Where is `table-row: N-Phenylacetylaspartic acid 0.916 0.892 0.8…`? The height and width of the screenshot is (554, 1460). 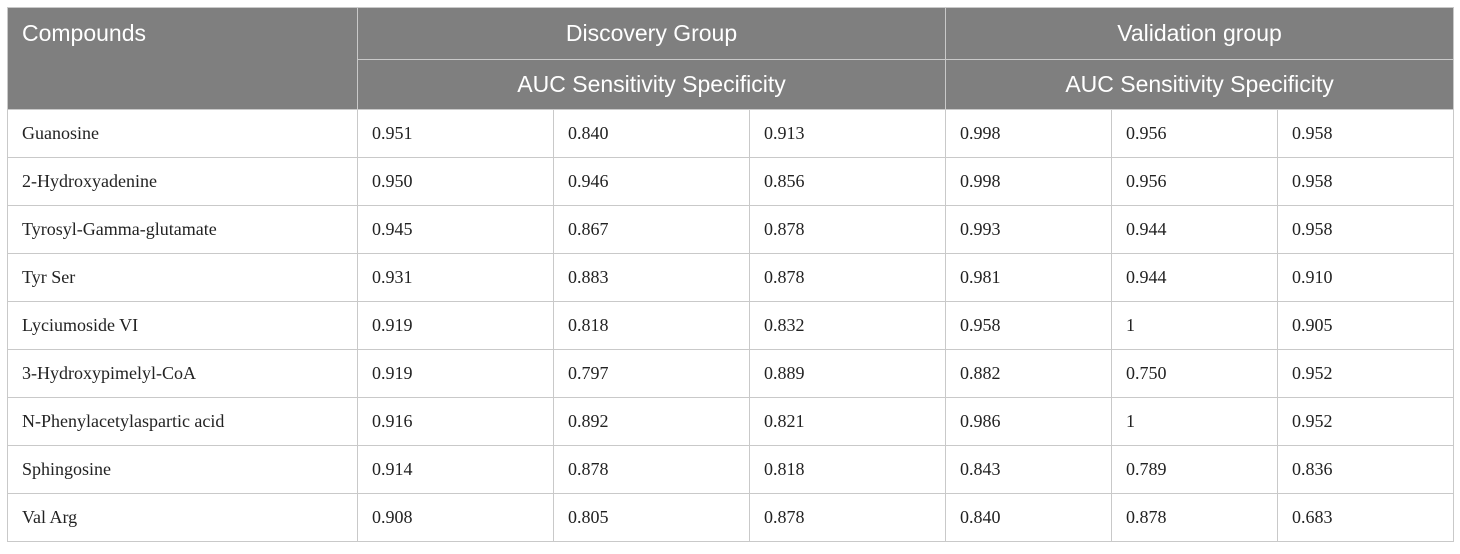
table-row: N-Phenylacetylaspartic acid 0.916 0.892 0.8… is located at coordinates (731, 421).